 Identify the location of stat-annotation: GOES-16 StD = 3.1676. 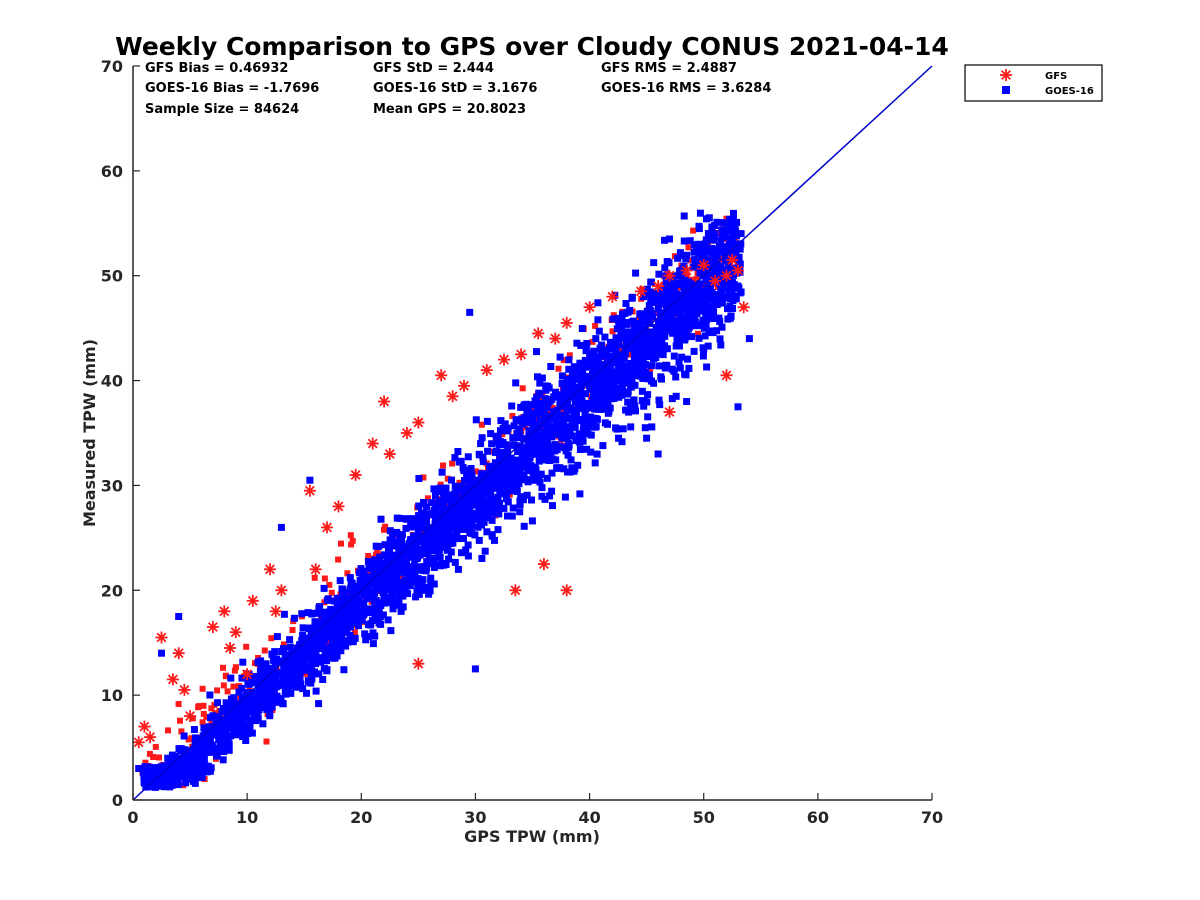
(455, 88).